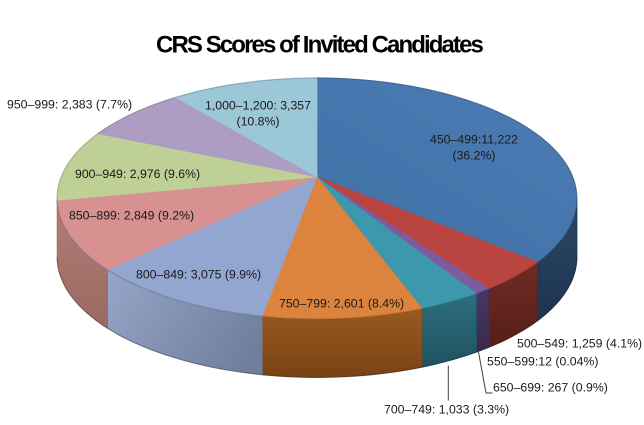  What do you see at coordinates (473, 155) in the screenshot?
I see `svg-text: (36.2%)` at bounding box center [473, 155].